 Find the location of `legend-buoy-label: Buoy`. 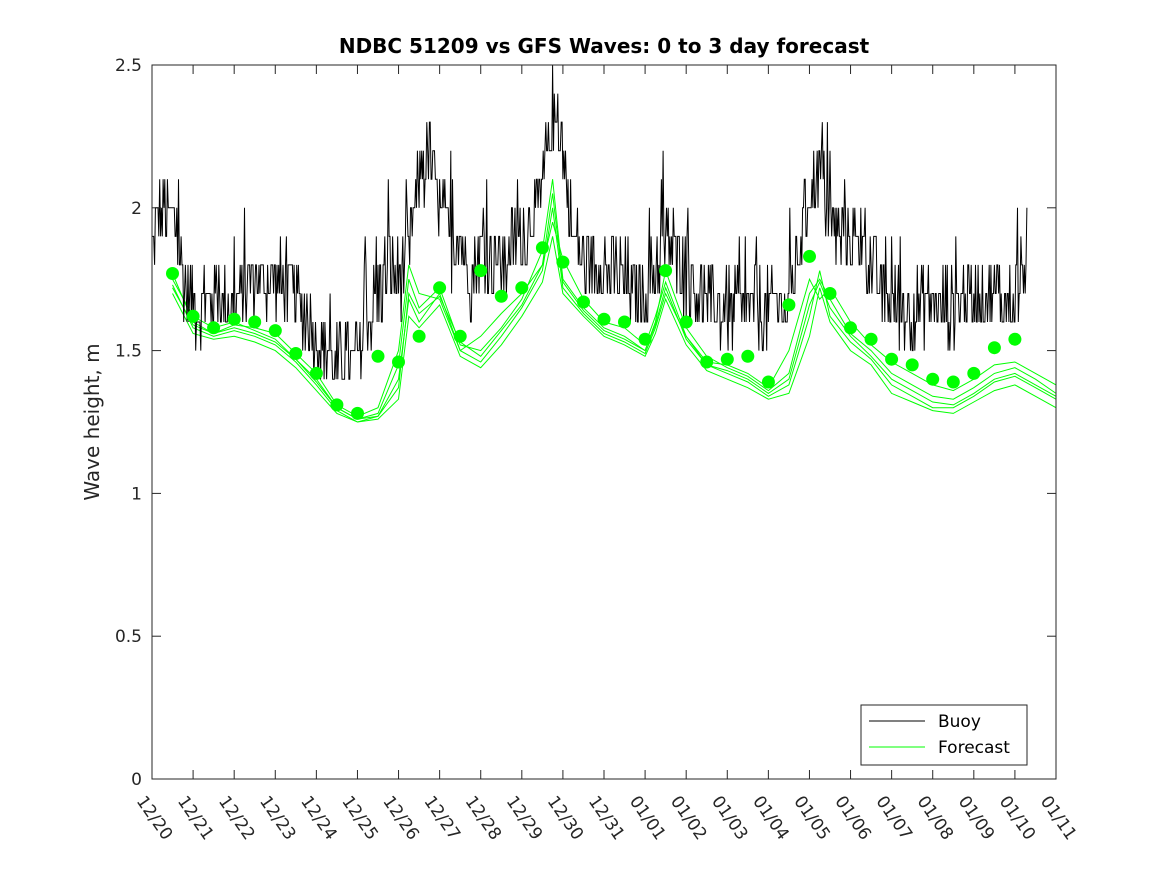

legend-buoy-label: Buoy is located at coordinates (959, 722).